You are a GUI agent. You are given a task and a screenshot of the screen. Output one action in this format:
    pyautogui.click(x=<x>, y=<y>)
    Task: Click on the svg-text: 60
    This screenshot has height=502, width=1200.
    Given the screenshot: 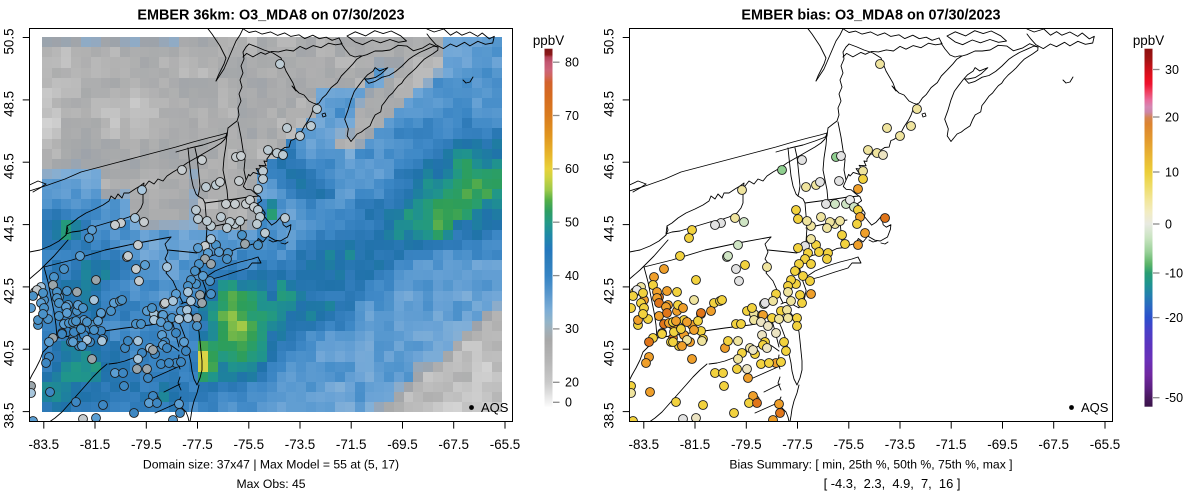 What is the action you would take?
    pyautogui.click(x=572, y=169)
    